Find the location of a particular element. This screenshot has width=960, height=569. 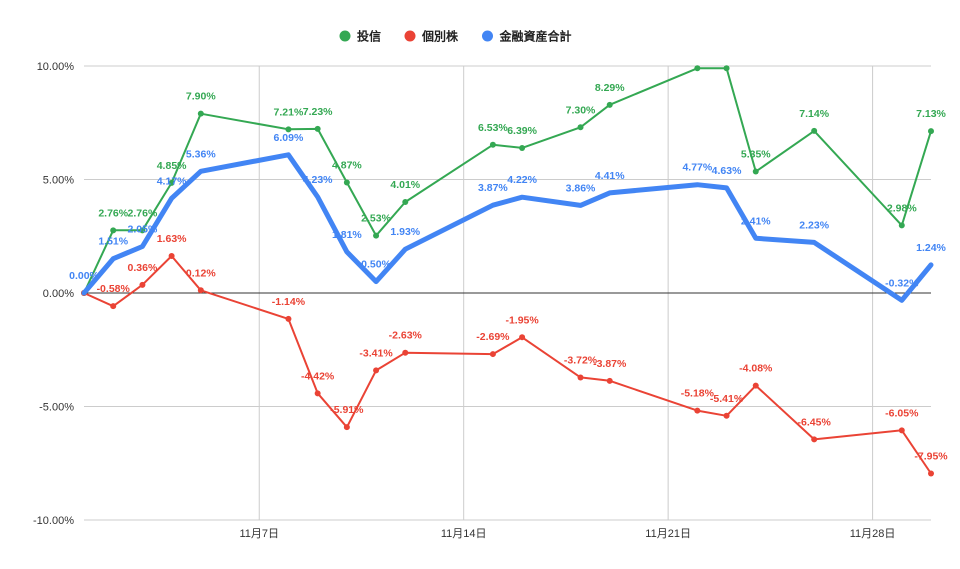

data-label: 0.36% is located at coordinates (143, 268).